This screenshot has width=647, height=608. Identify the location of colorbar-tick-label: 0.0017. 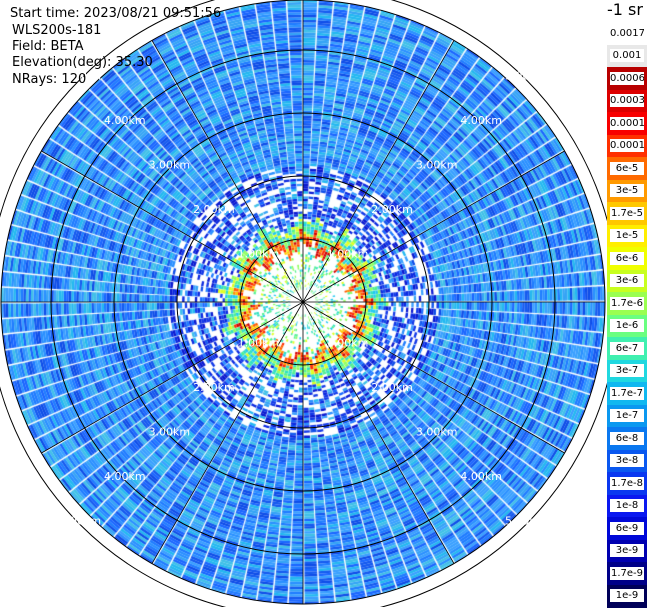
(627, 33).